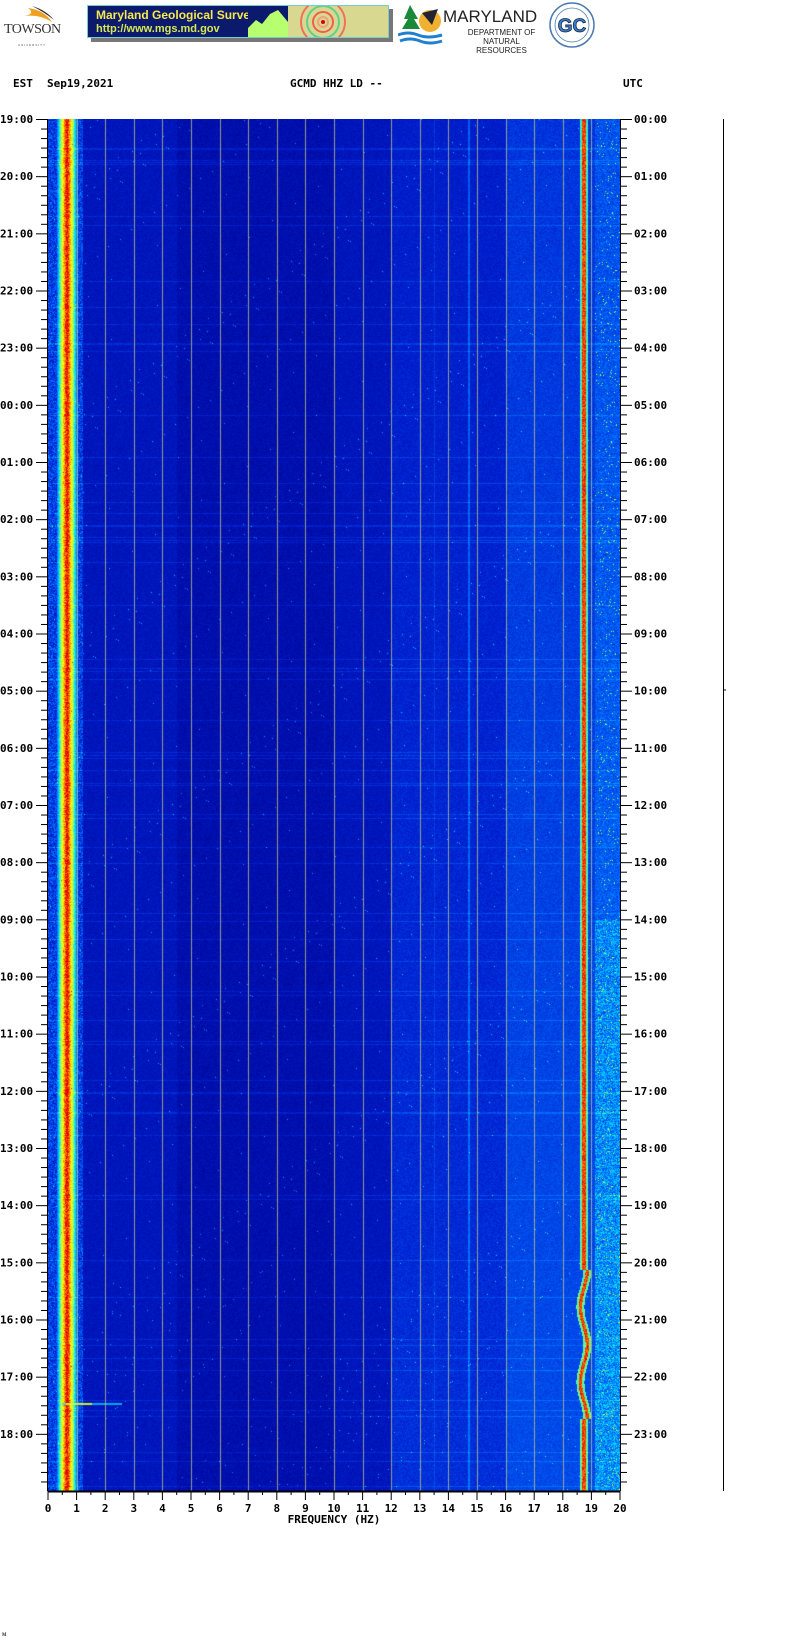  Describe the element at coordinates (476, 1508) in the screenshot. I see `x-tick-label: 15` at that location.